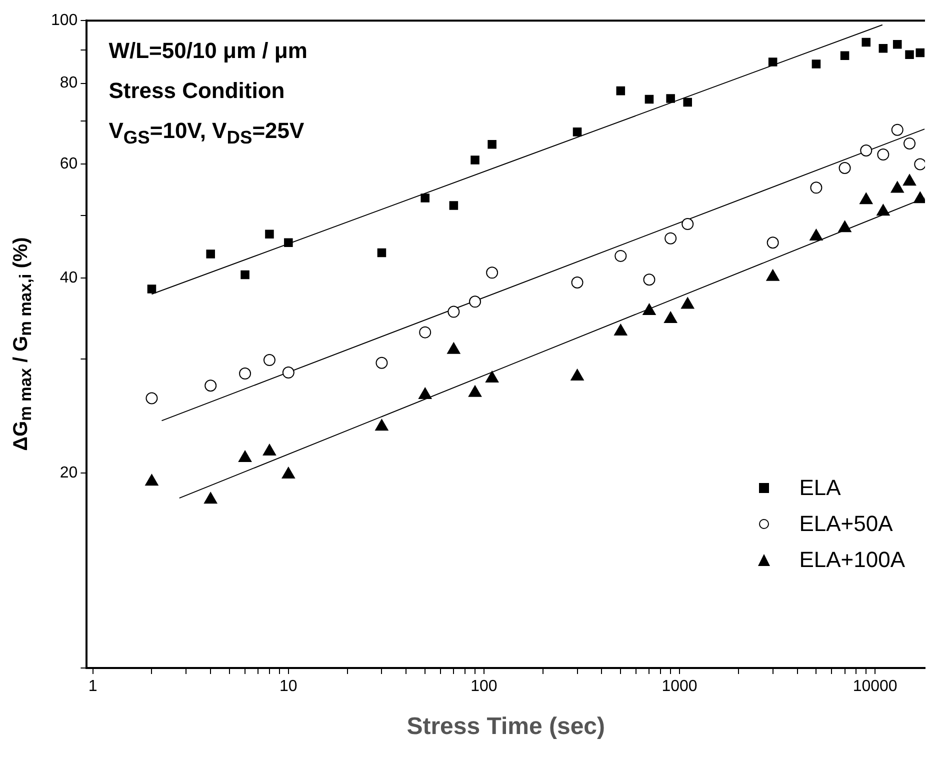  What do you see at coordinates (69, 278) in the screenshot?
I see `y-tick-label: 40` at bounding box center [69, 278].